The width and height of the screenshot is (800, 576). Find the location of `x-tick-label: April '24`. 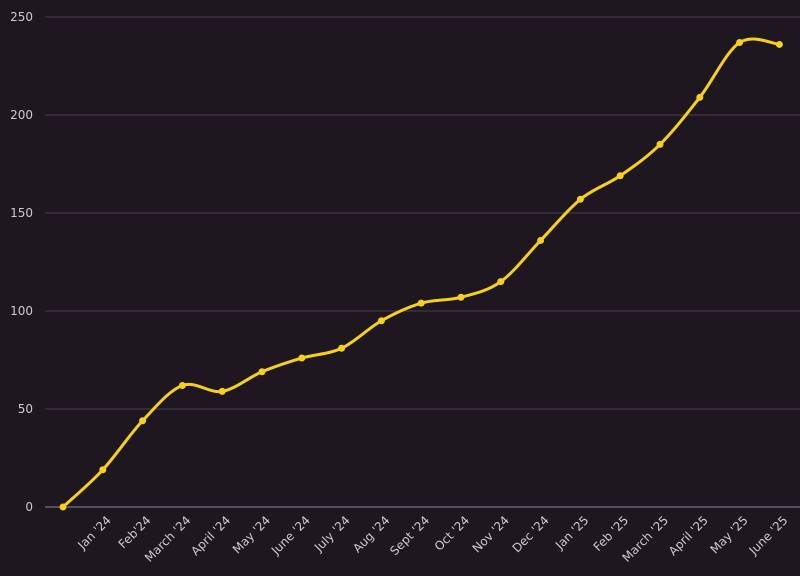

x-tick-label: April '24 is located at coordinates (210, 535).